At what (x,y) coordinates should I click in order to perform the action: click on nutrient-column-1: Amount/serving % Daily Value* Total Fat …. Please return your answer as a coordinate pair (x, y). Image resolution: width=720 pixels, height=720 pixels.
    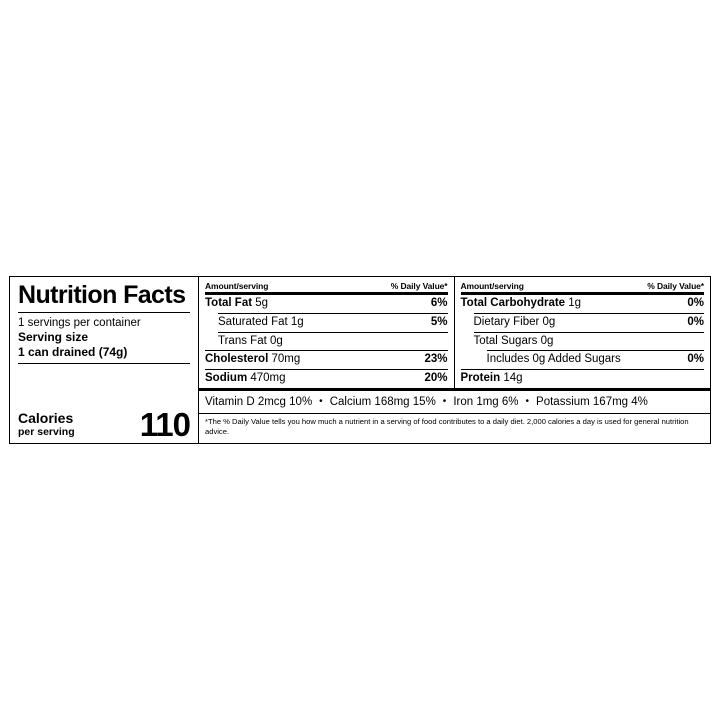
    Looking at the image, I should click on (327, 332).